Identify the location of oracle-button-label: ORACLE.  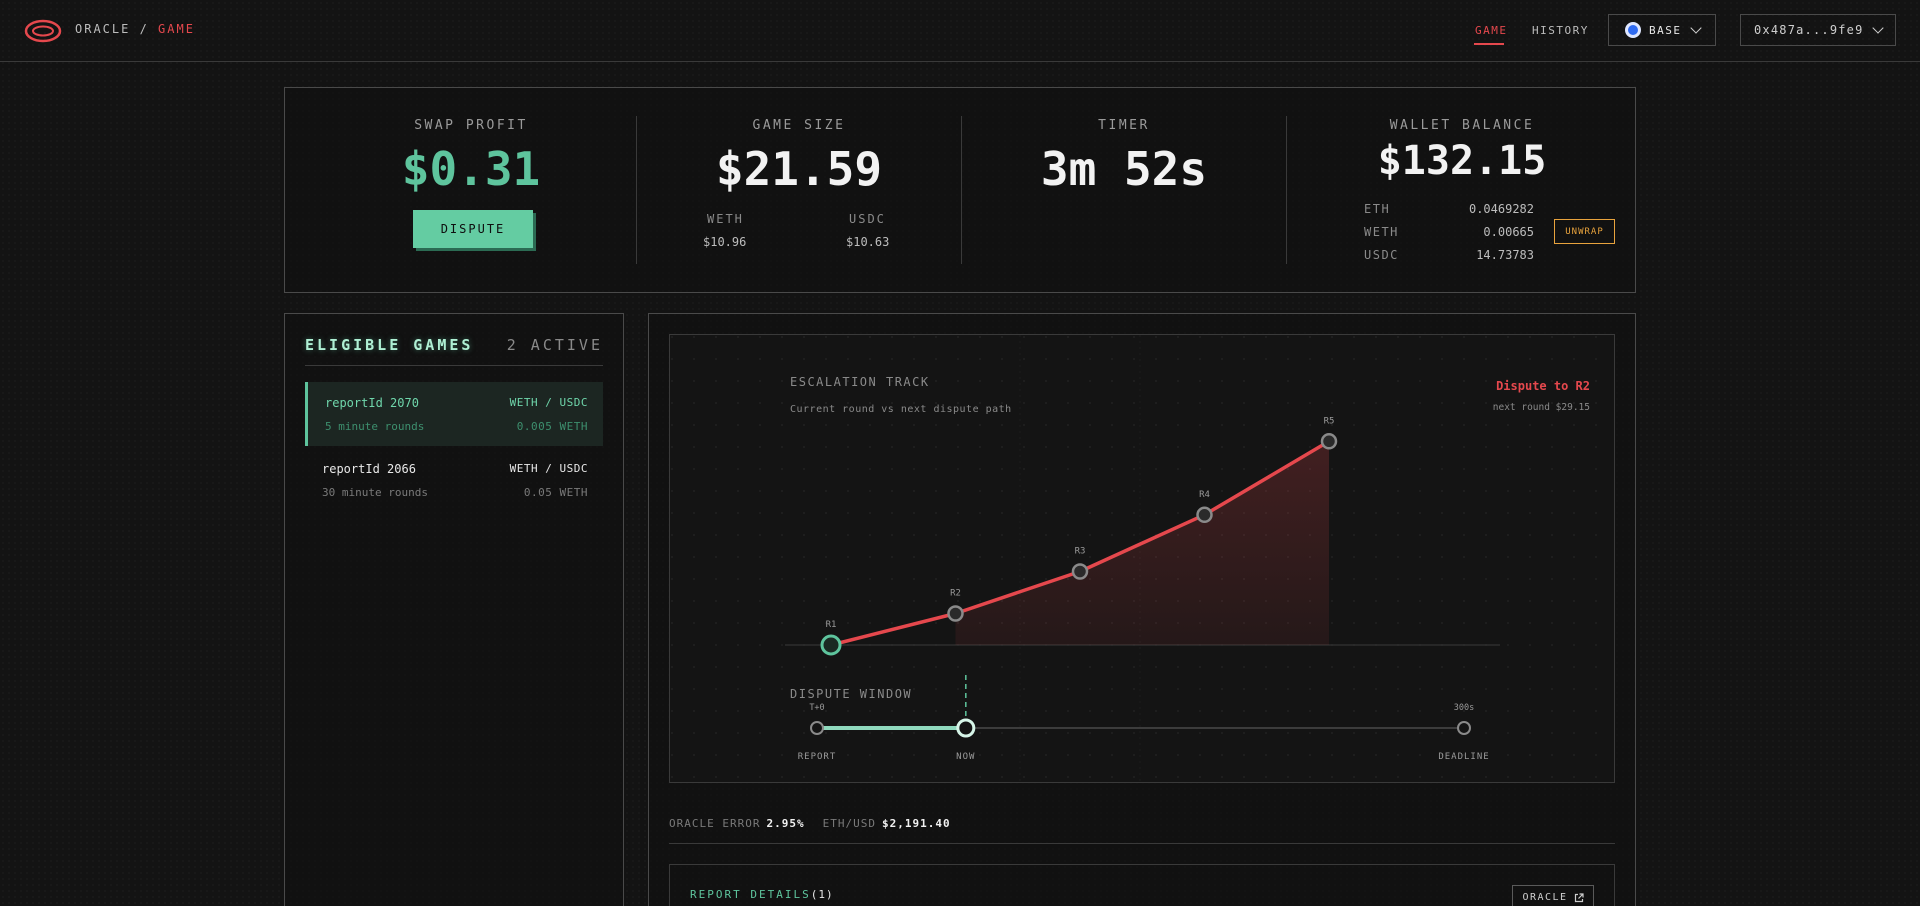
(1545, 897).